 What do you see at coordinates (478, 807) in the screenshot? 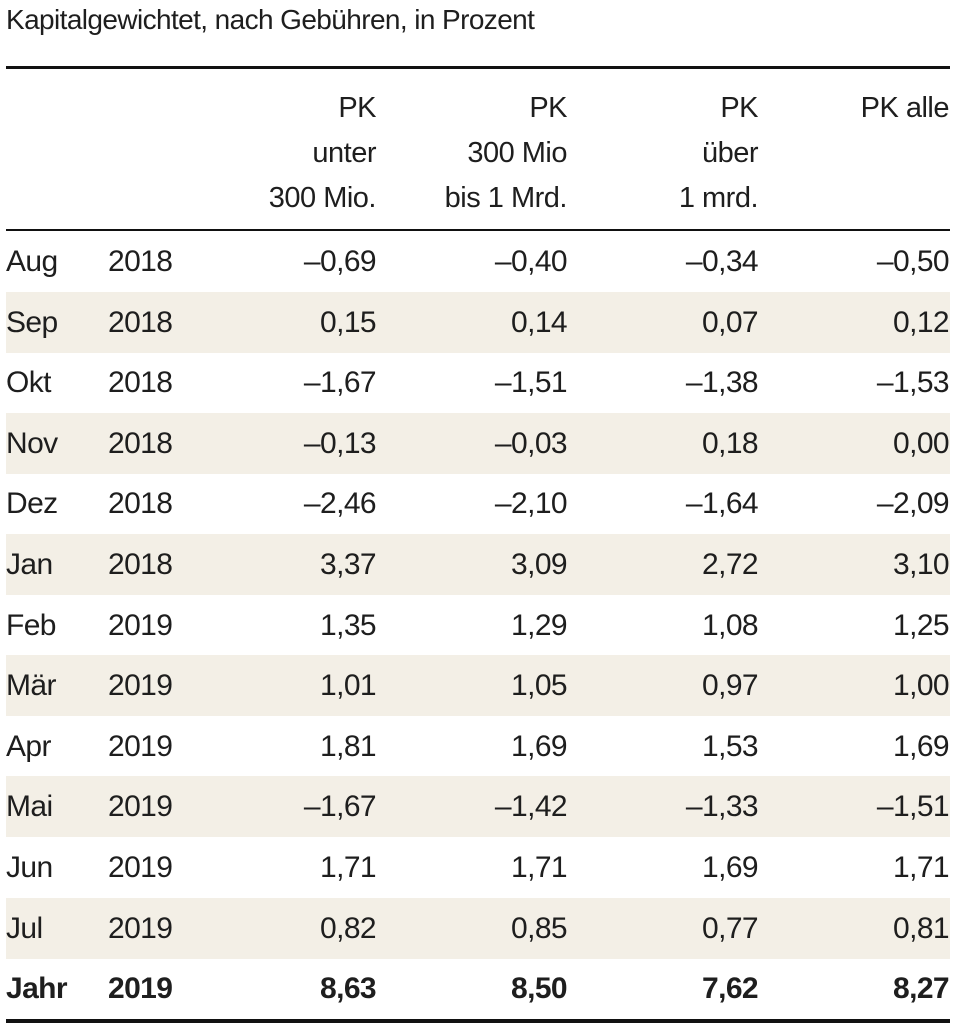
I see `table-row: Mai 2019 –1,67 –1,42 –1,33 –1,51` at bounding box center [478, 807].